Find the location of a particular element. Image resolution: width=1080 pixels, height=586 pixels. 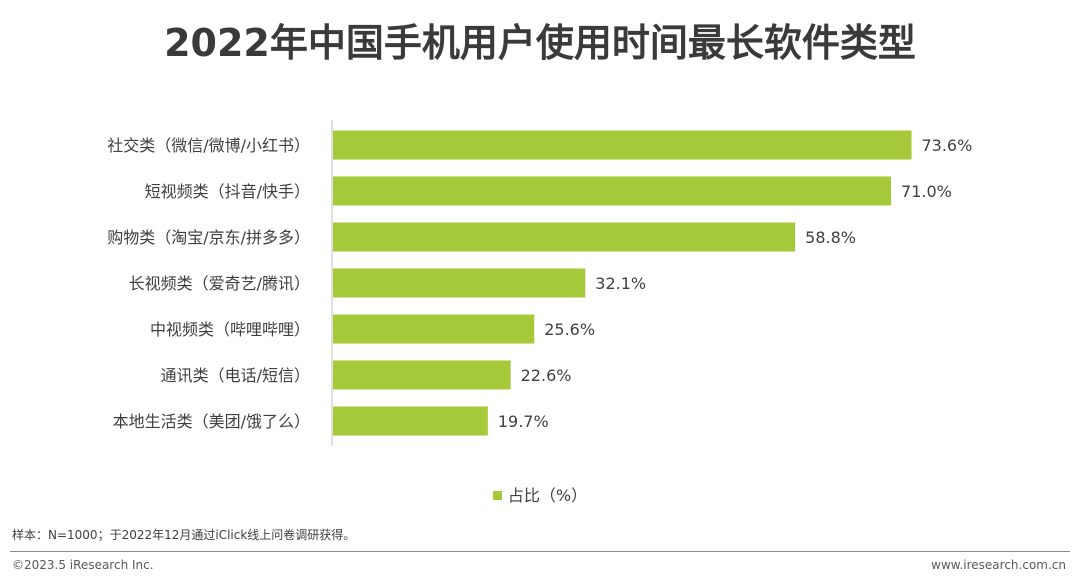

sample-note: 样本：N=1000；于2022年12月通过iClick线上问卷调研获得。 is located at coordinates (184, 535).